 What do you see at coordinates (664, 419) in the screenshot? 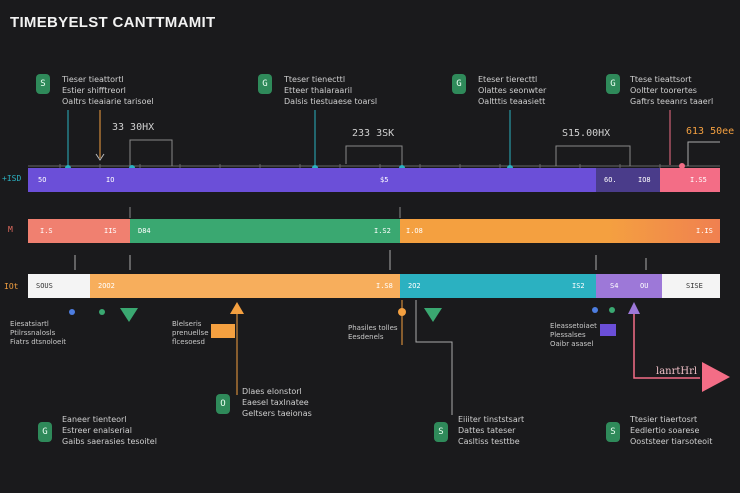
I see `callout-line: Ttesier tiaertosrt` at bounding box center [664, 419].